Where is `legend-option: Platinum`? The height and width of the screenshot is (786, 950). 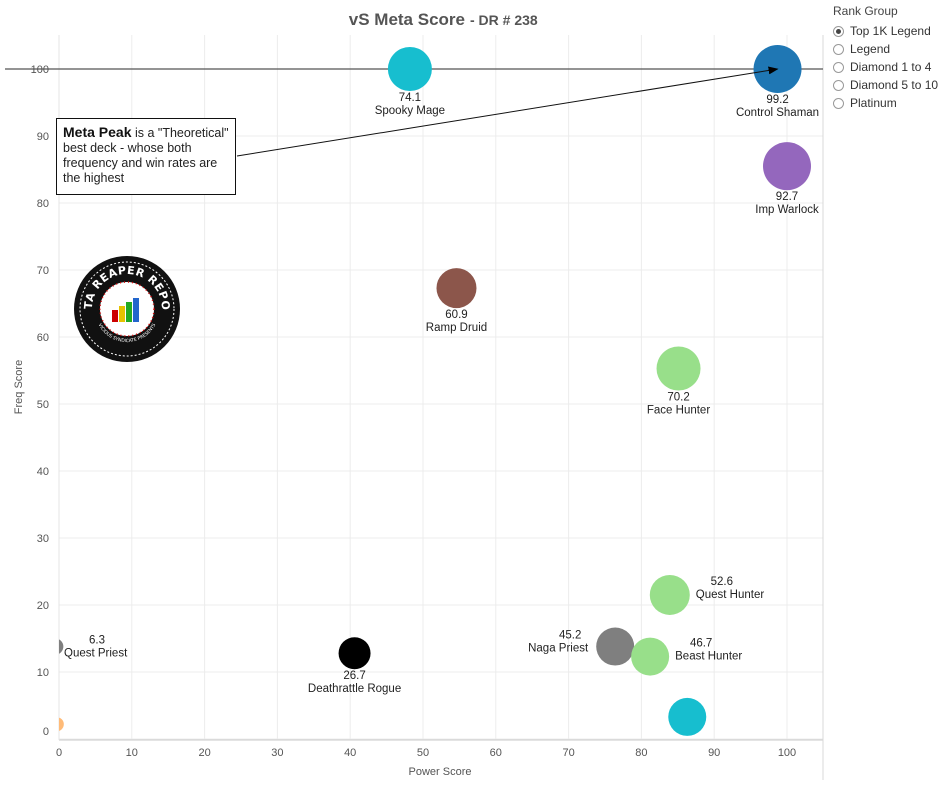
legend-option: Platinum is located at coordinates (885, 103).